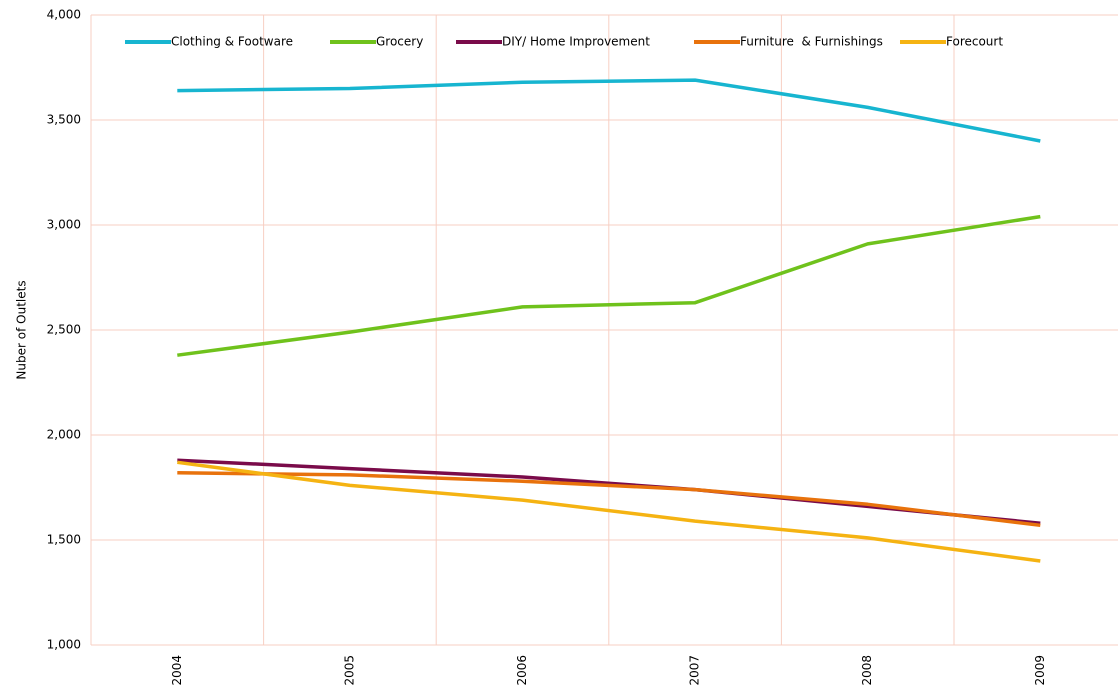  I want to click on y-tick-label: 3,500, so click(64, 120).